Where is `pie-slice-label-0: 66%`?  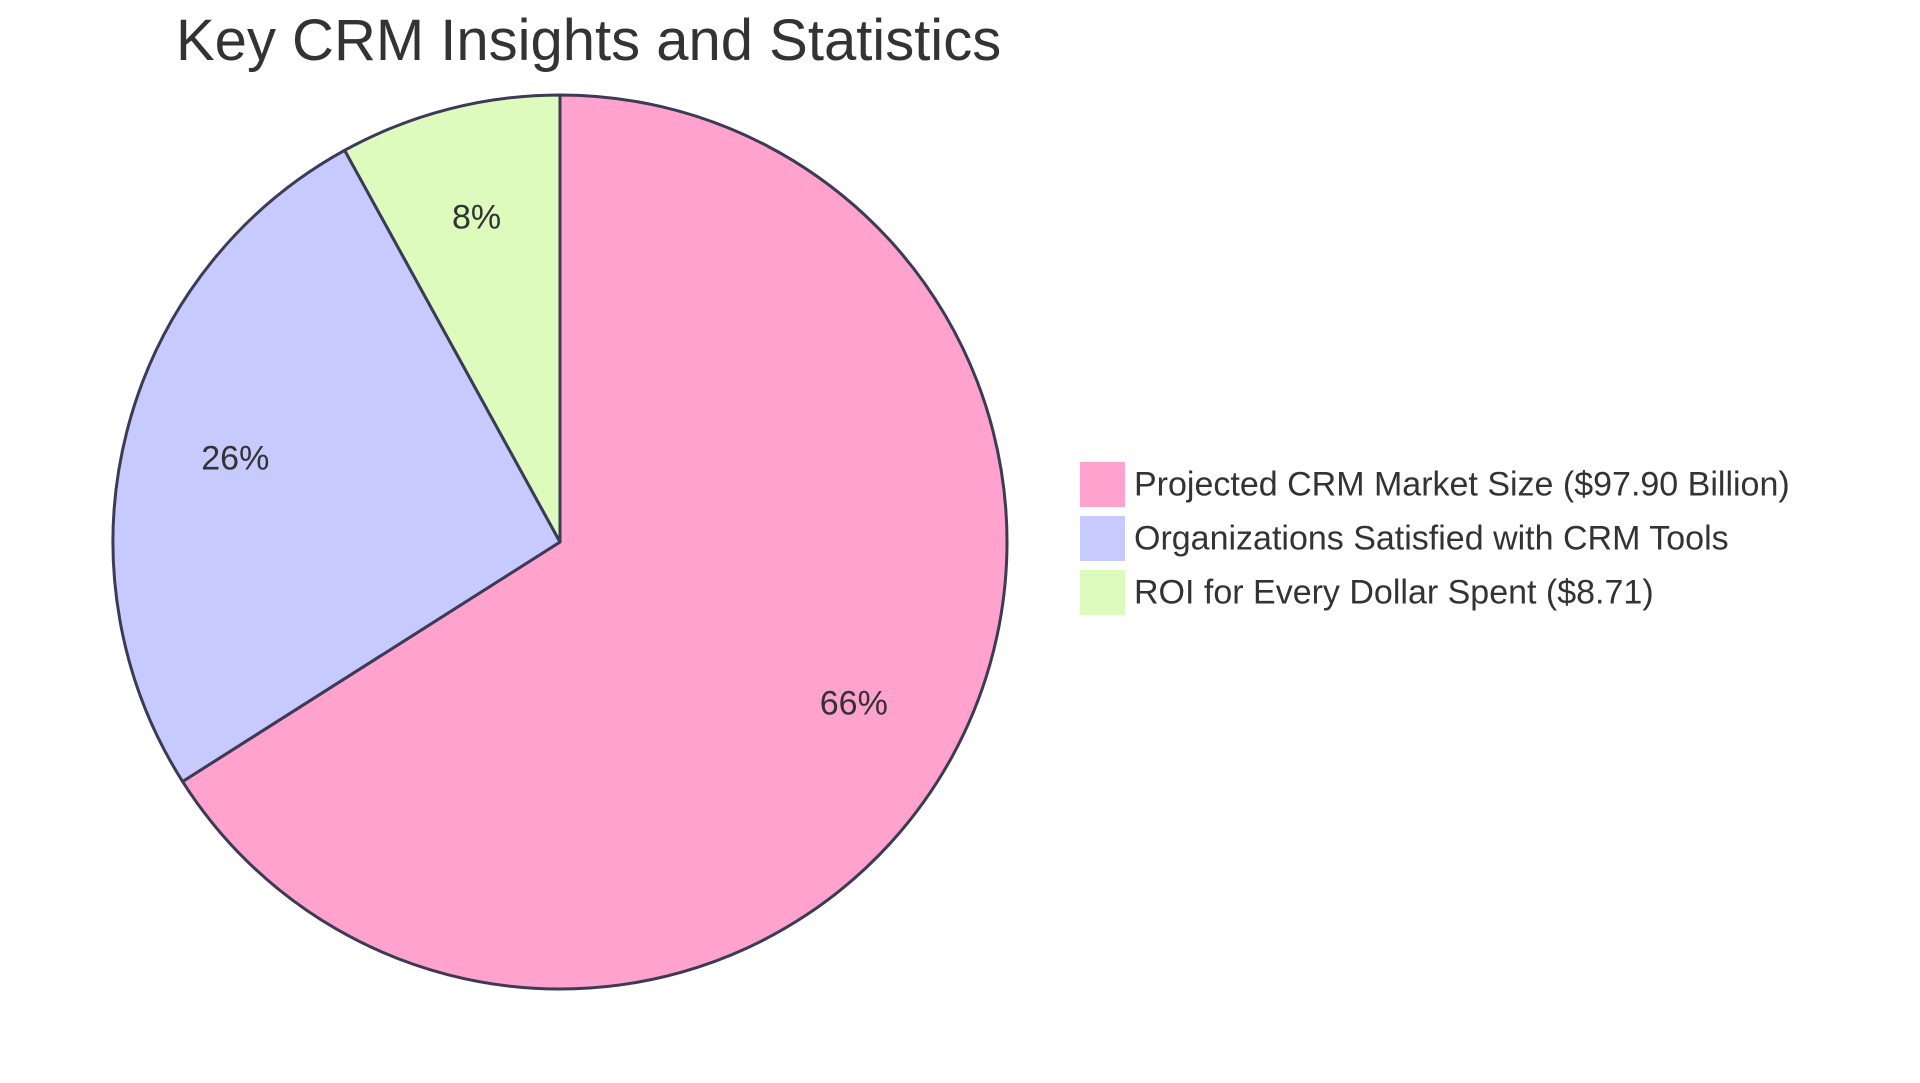
pie-slice-label-0: 66% is located at coordinates (854, 704).